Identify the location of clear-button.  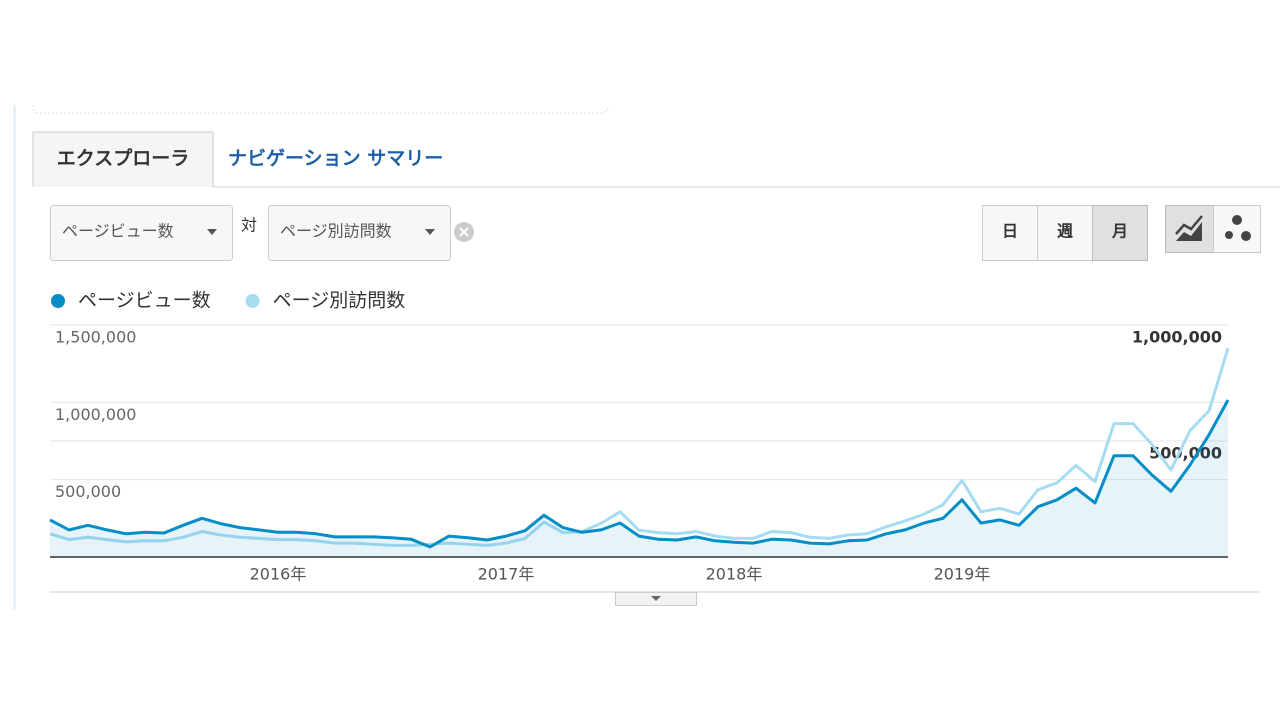
(464, 232).